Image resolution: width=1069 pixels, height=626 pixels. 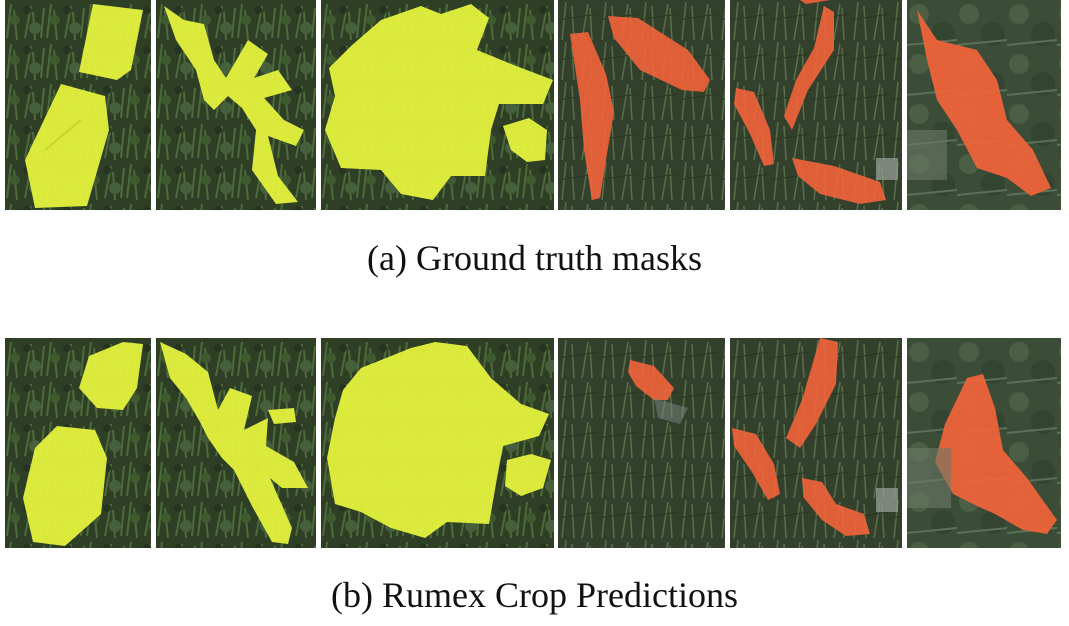 What do you see at coordinates (534, 258) in the screenshot?
I see `caption-ground-truth: (a) Ground truth masks` at bounding box center [534, 258].